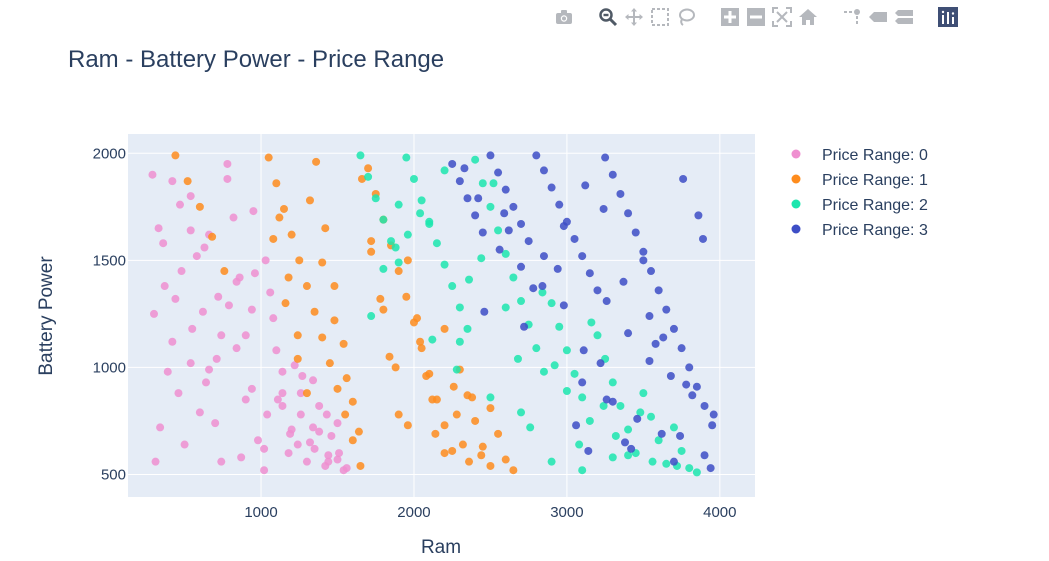 This screenshot has width=1049, height=561. Describe the element at coordinates (852, 17) in the screenshot. I see `spike-lines-icon` at that location.